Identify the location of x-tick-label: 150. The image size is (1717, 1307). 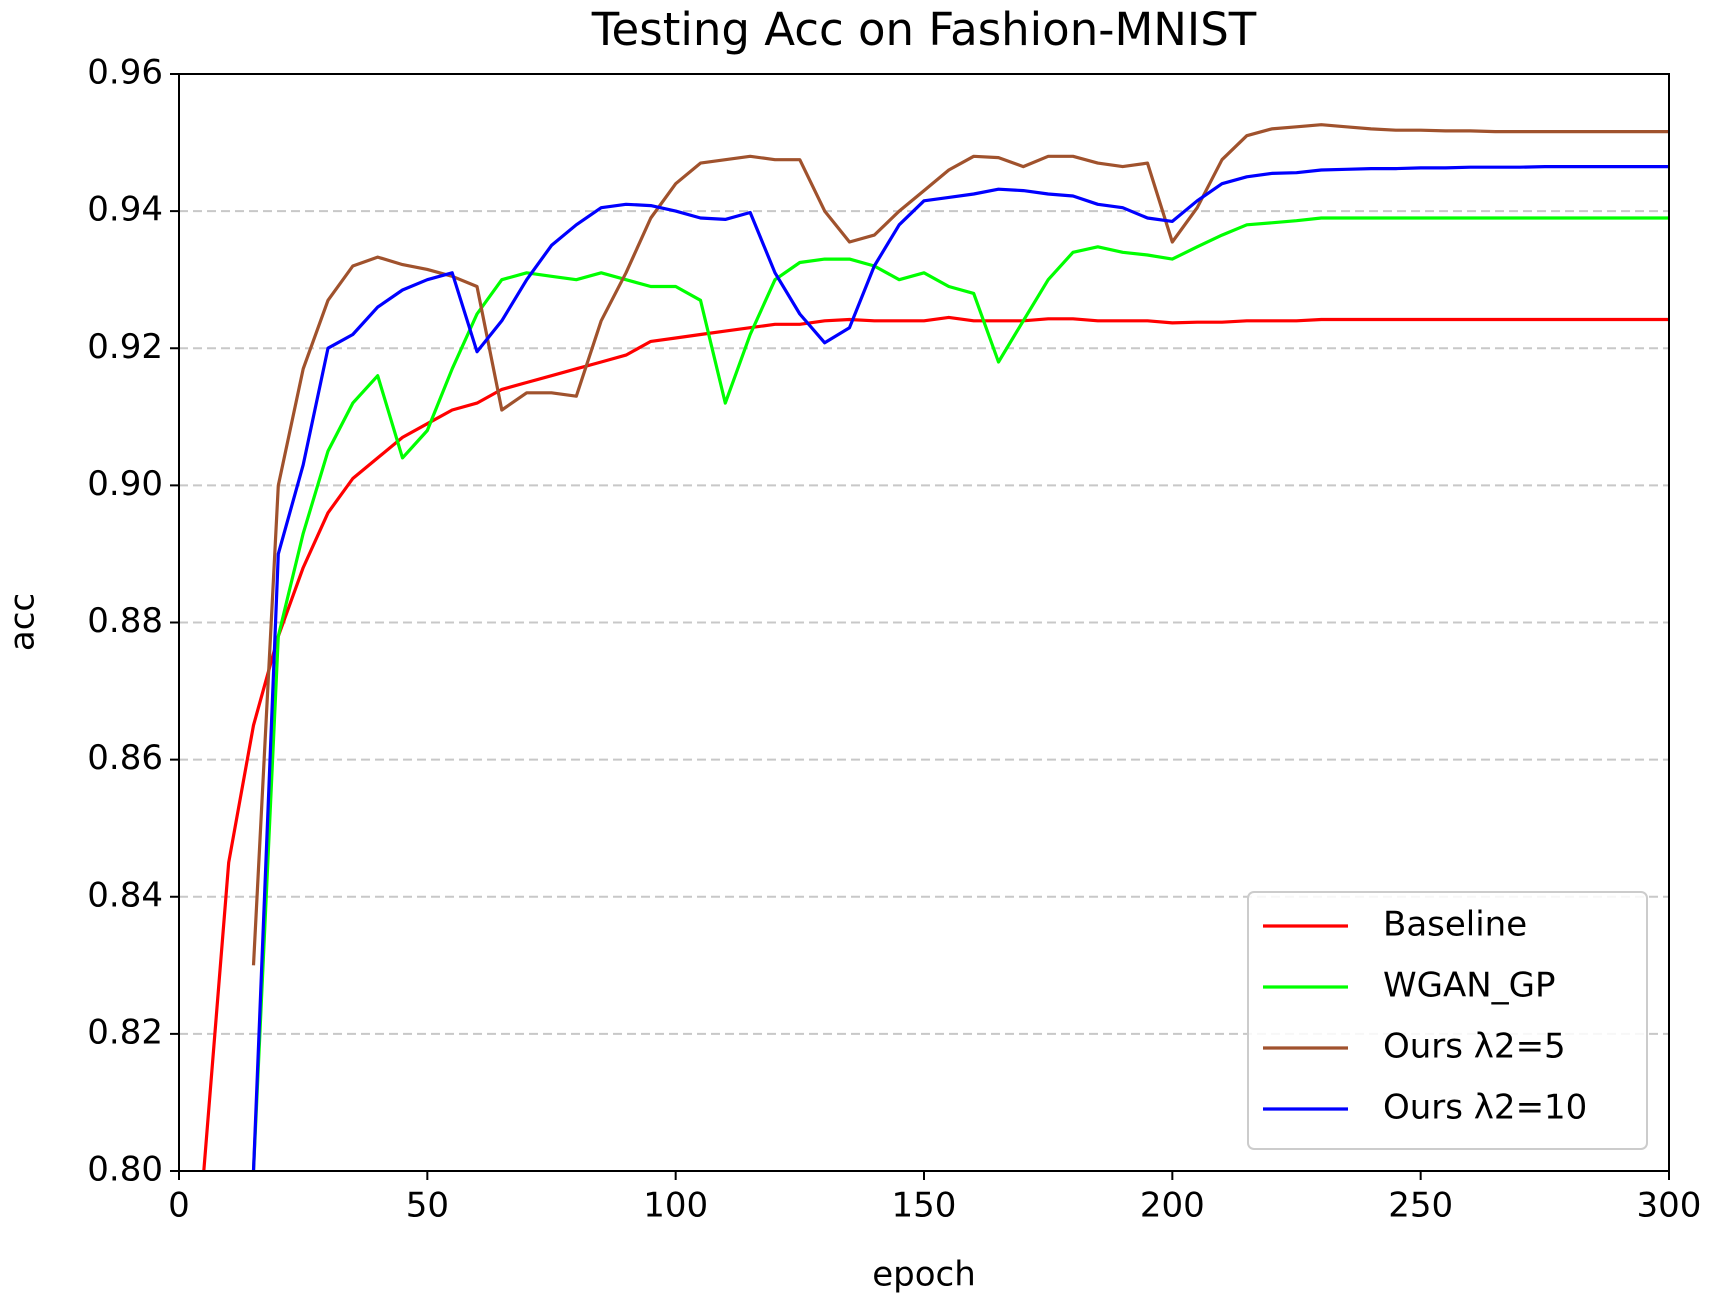
(924, 1206).